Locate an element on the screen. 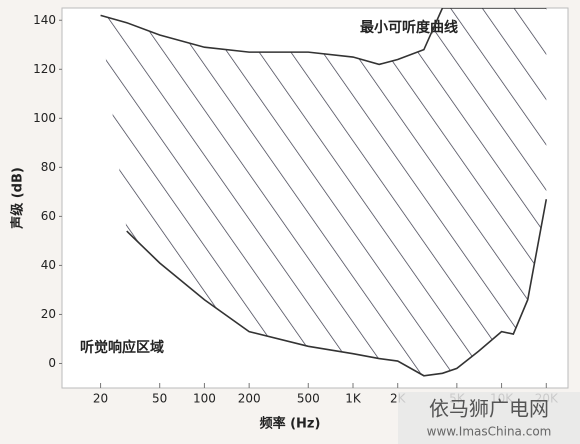 The image size is (580, 444). watermark: 依马狮广电网 is located at coordinates (489, 409).